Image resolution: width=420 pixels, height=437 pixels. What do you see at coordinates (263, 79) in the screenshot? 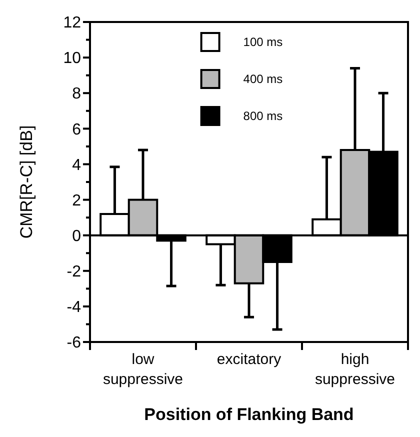
I see `legend-label: 400 ms` at bounding box center [263, 79].